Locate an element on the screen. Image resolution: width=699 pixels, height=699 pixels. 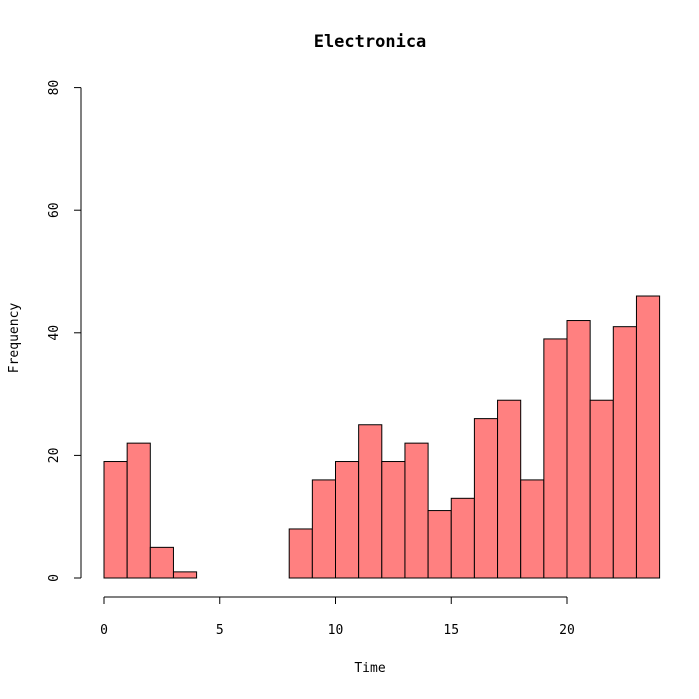
x-axis: 0 5 10 15 20 is located at coordinates (337, 617).